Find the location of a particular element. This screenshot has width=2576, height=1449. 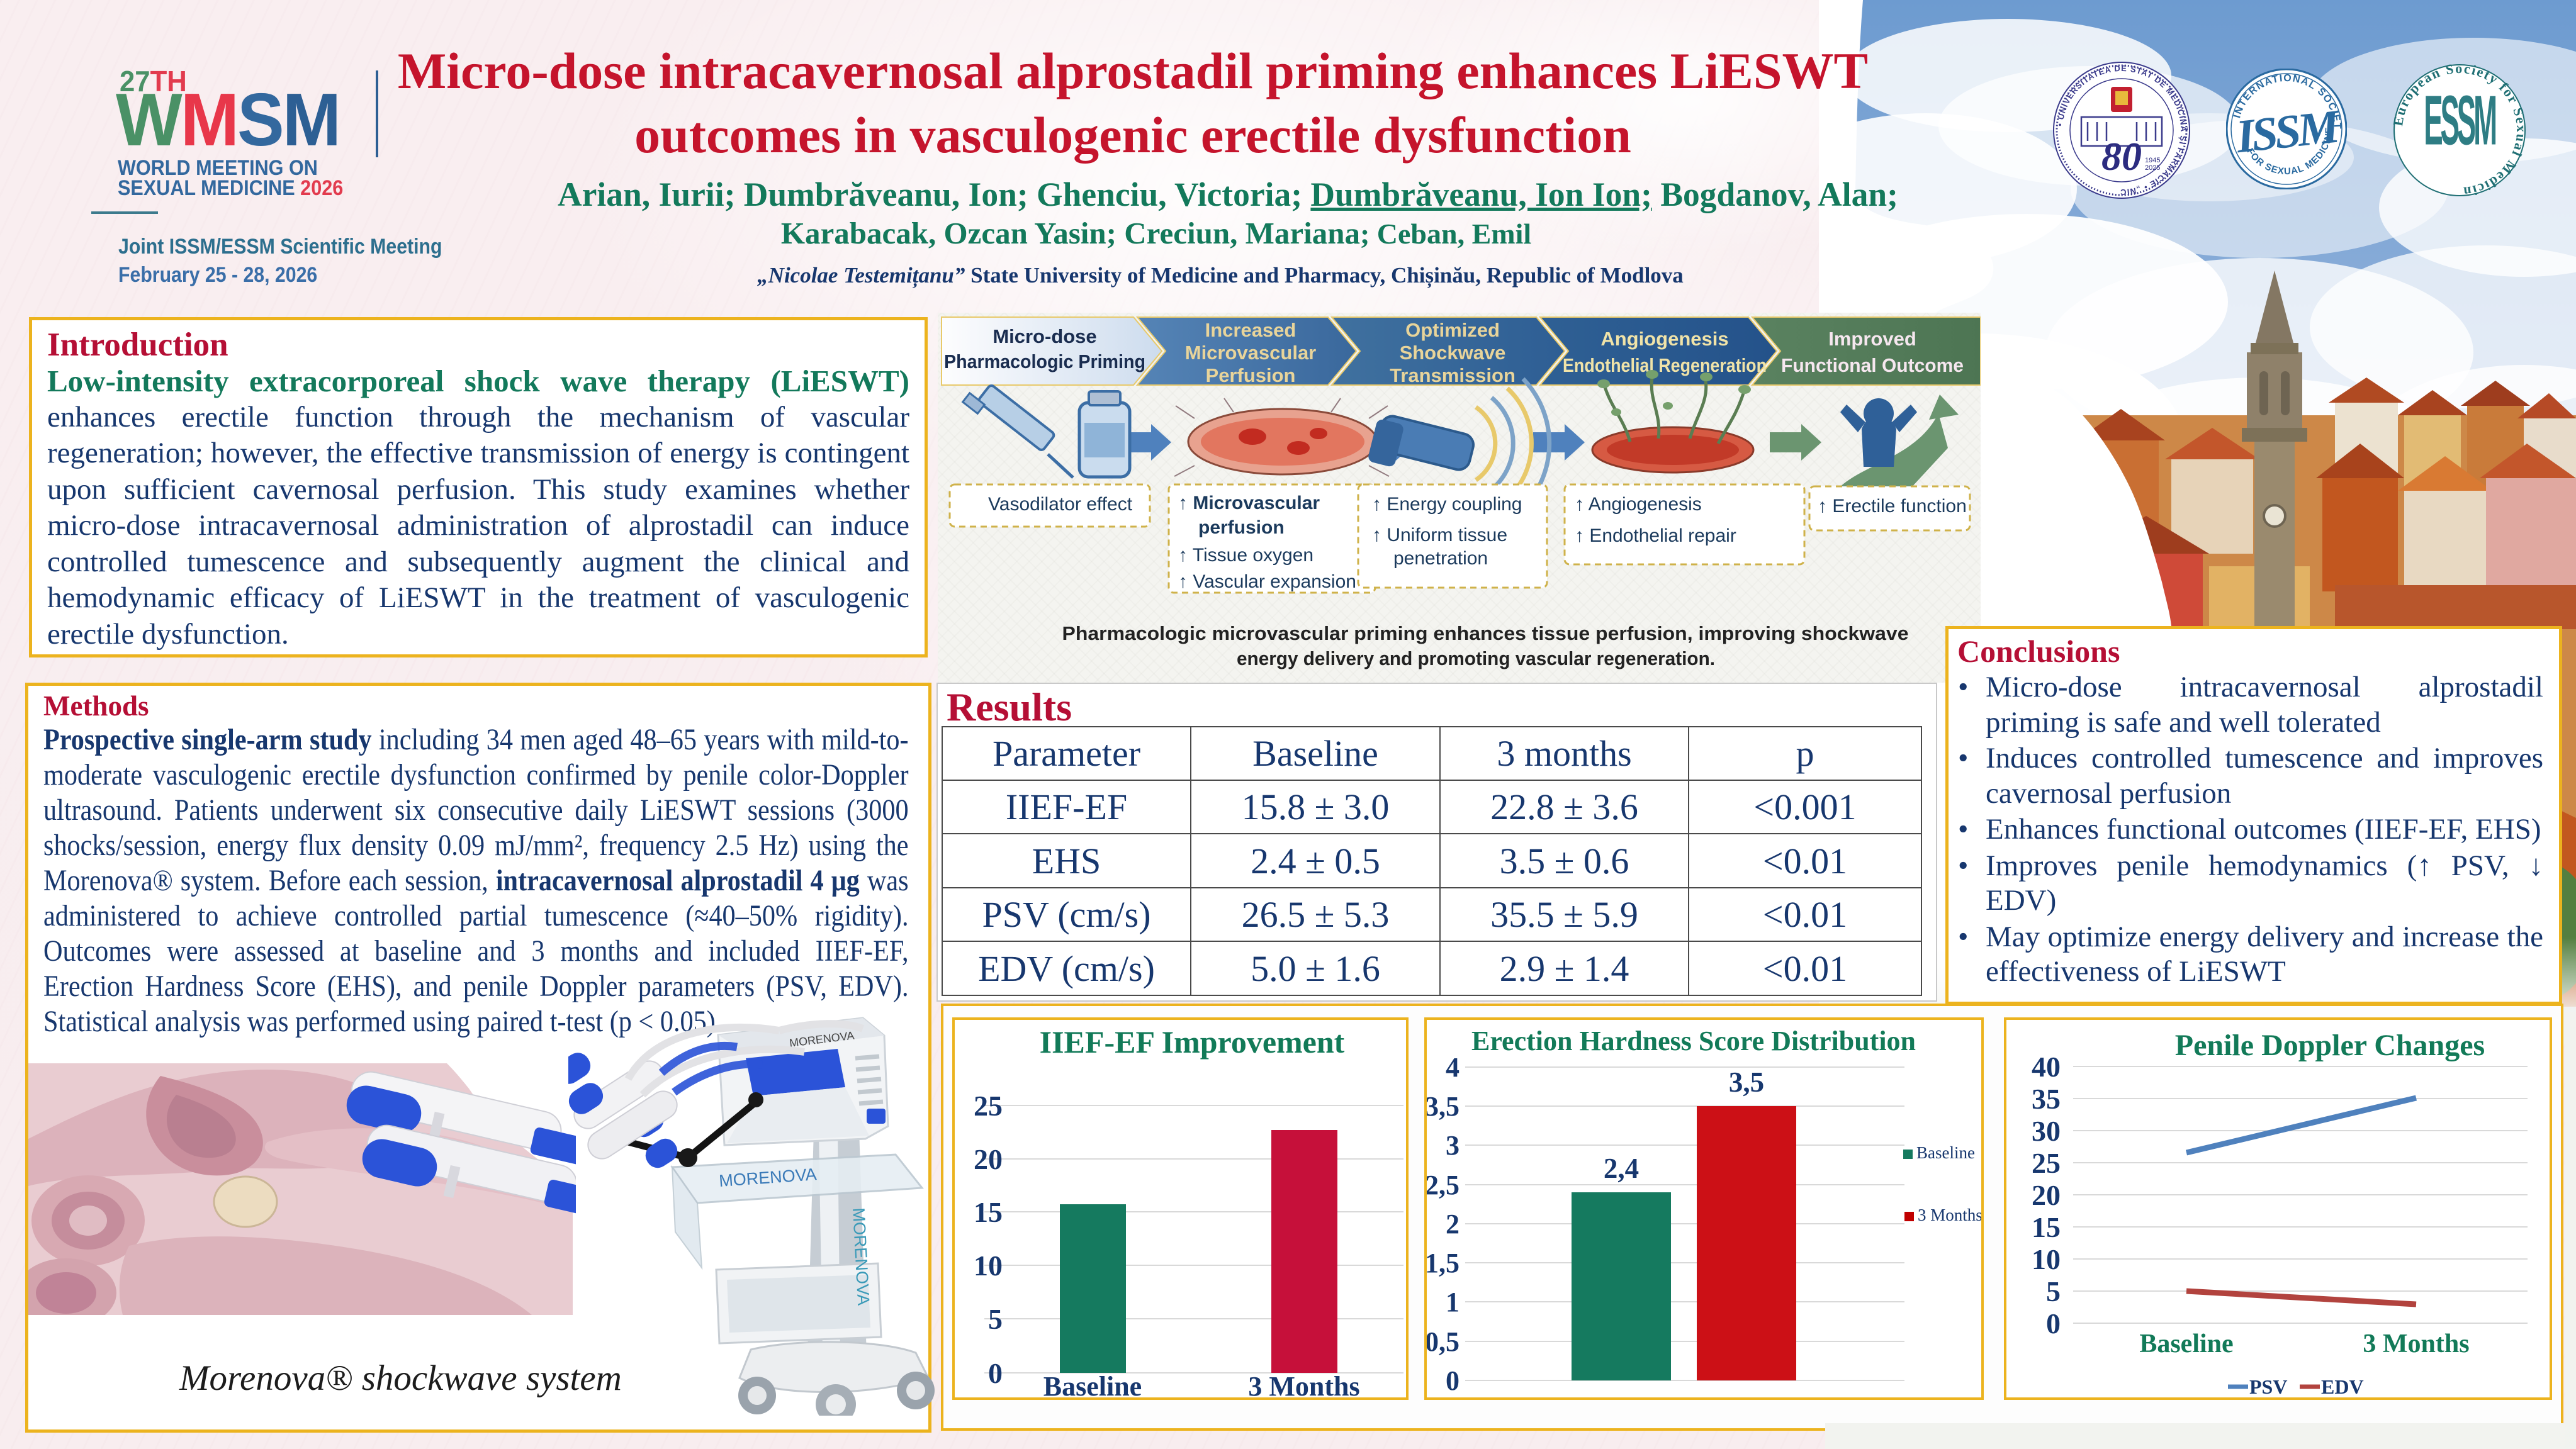

svg-text: Penile Doppler Changes is located at coordinates (2330, 1045).